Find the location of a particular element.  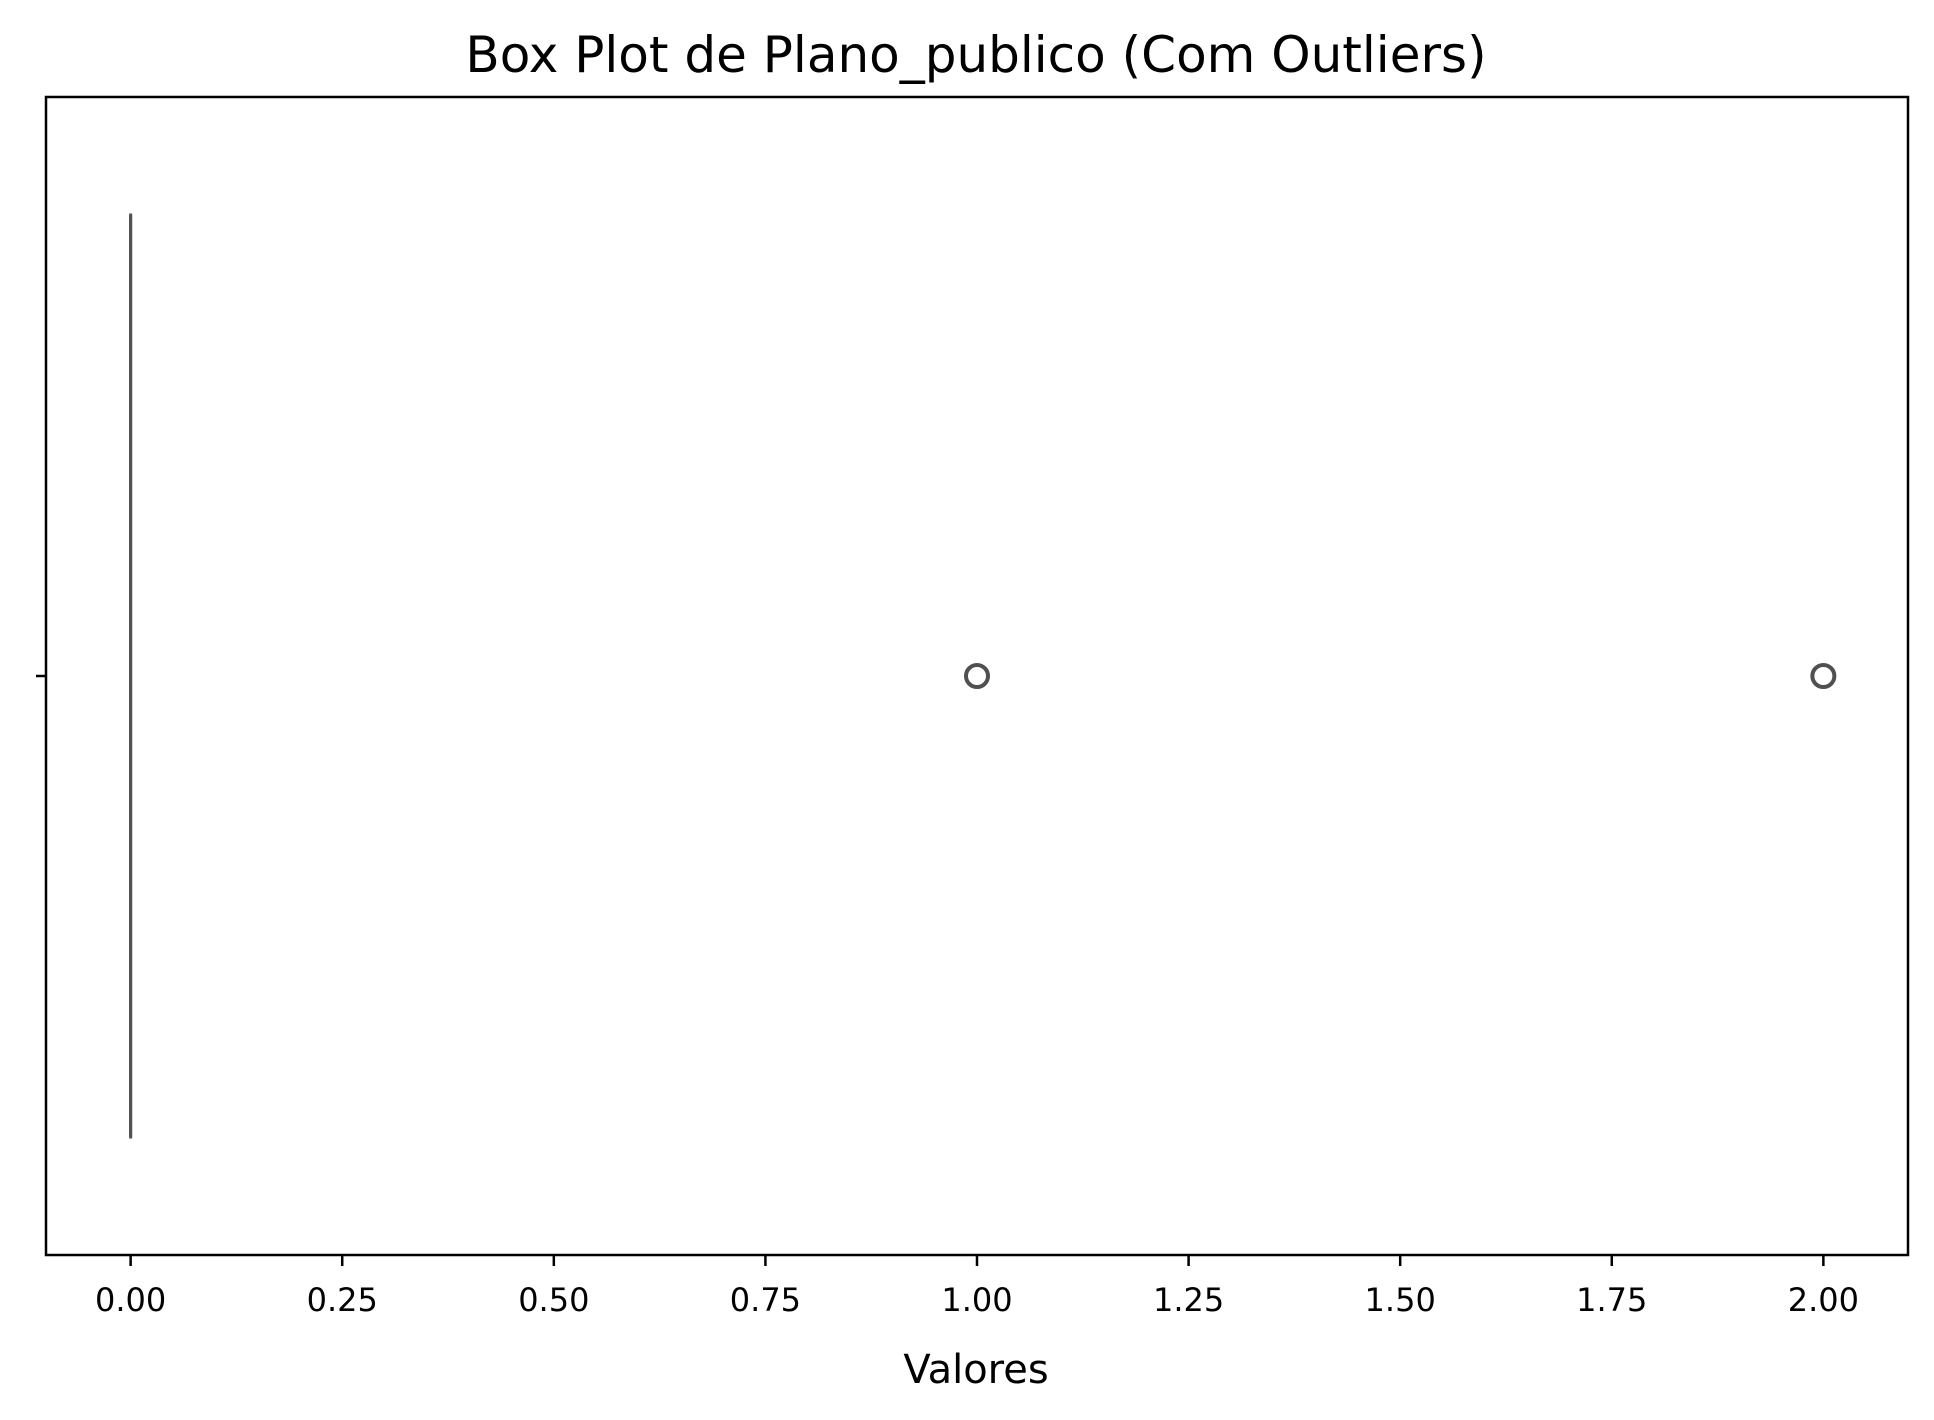

x-tick-label: 1.00 is located at coordinates (976, 1300).